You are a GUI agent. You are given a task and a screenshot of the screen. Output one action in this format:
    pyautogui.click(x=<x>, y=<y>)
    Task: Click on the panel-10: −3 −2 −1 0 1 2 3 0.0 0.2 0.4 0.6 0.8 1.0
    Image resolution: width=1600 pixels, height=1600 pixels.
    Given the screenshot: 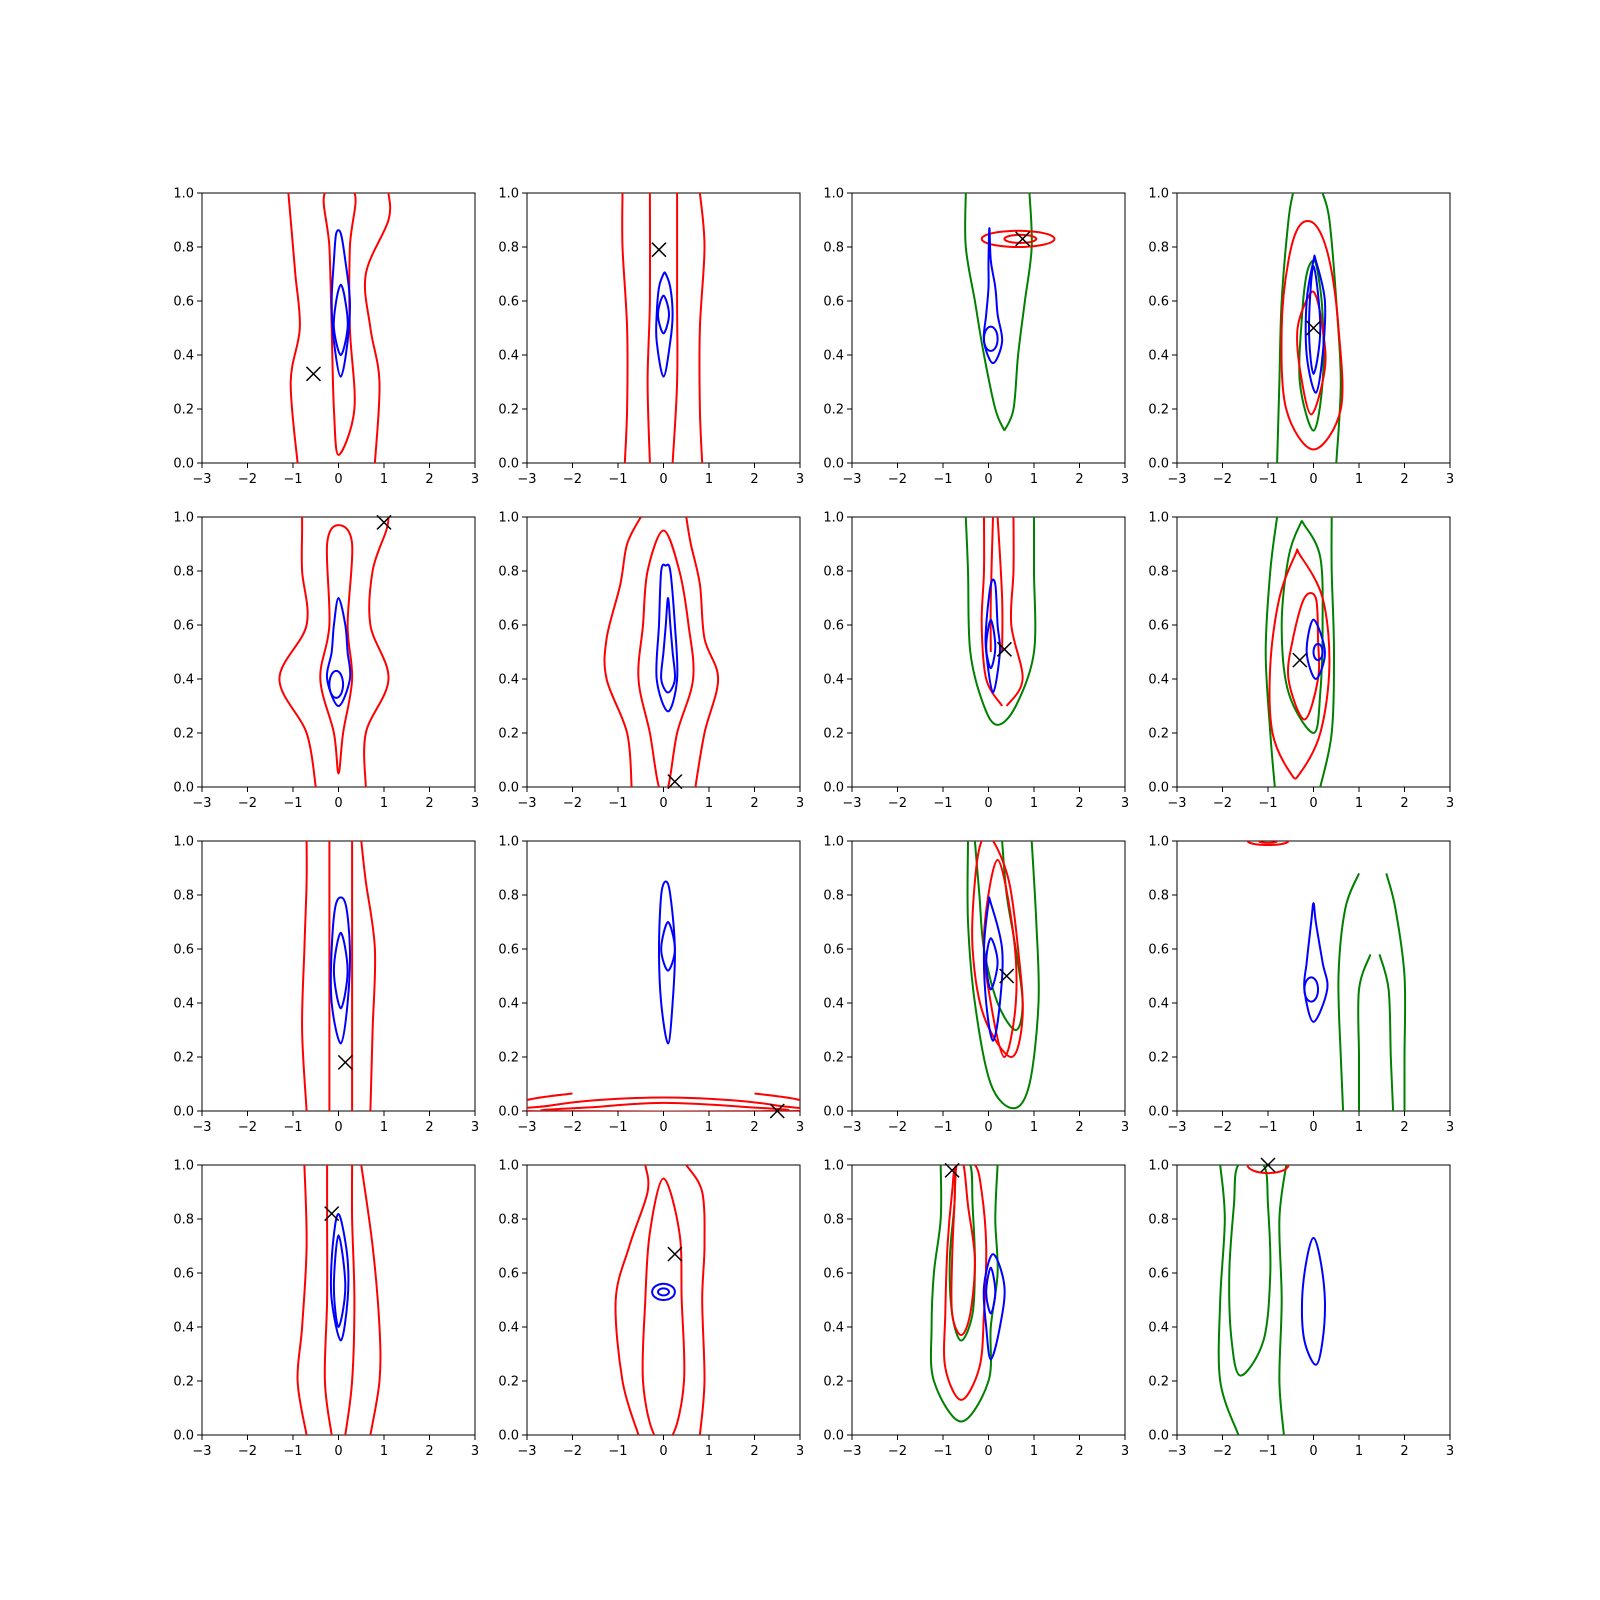 What is the action you would take?
    pyautogui.click(x=651, y=985)
    